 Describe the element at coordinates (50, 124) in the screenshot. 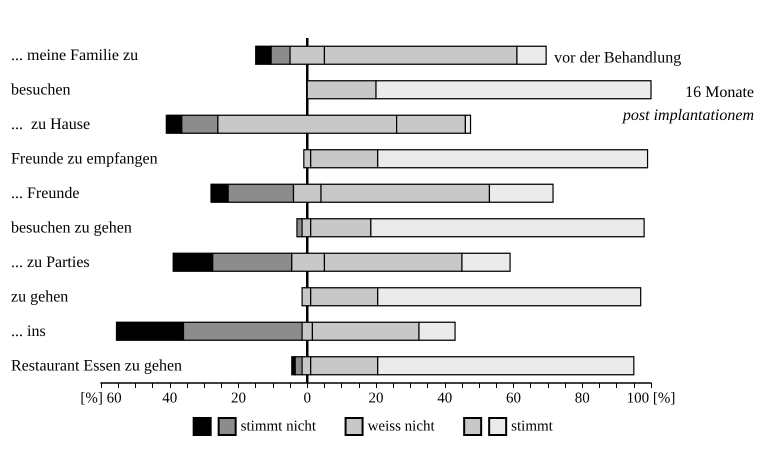

I see `y-tick-label: ... zu Hause` at that location.